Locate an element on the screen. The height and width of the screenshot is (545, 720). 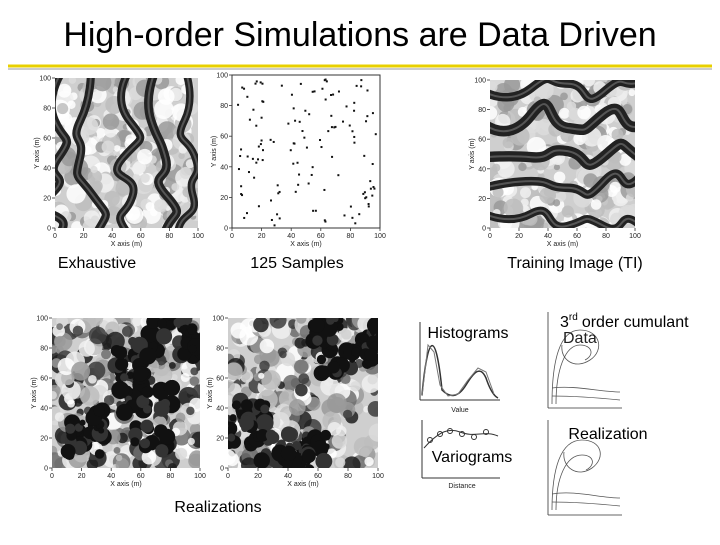
caption: Realizations is located at coordinates (217, 507).